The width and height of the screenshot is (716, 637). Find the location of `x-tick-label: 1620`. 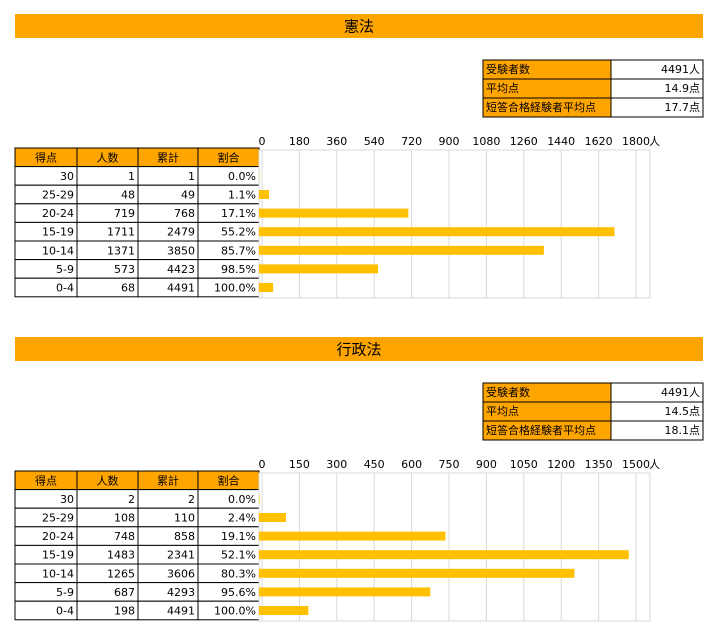

x-tick-label: 1620 is located at coordinates (599, 141).